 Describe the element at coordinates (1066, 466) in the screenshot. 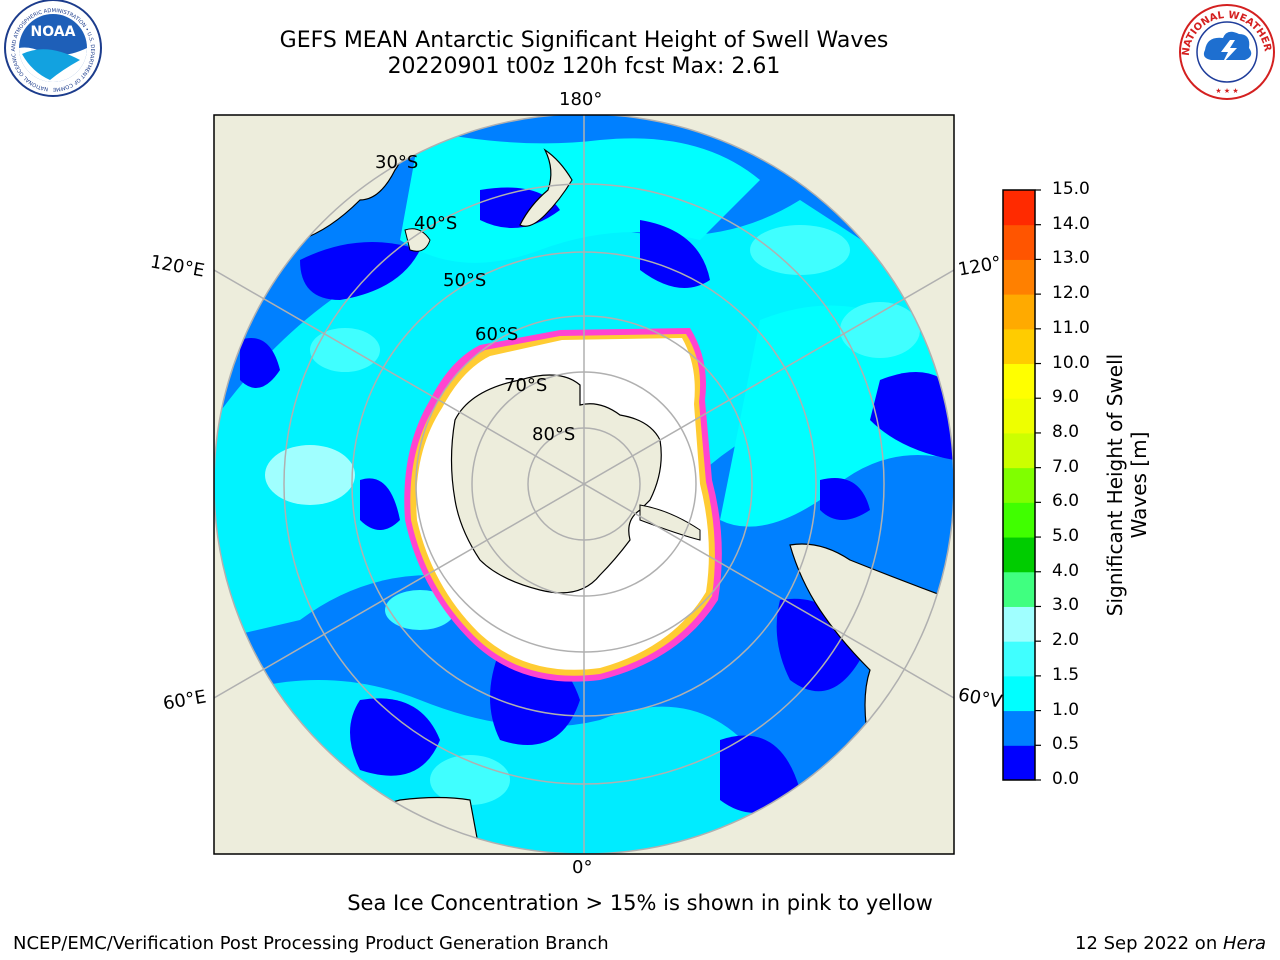

I see `colorbar-tick-label: 7.0` at that location.